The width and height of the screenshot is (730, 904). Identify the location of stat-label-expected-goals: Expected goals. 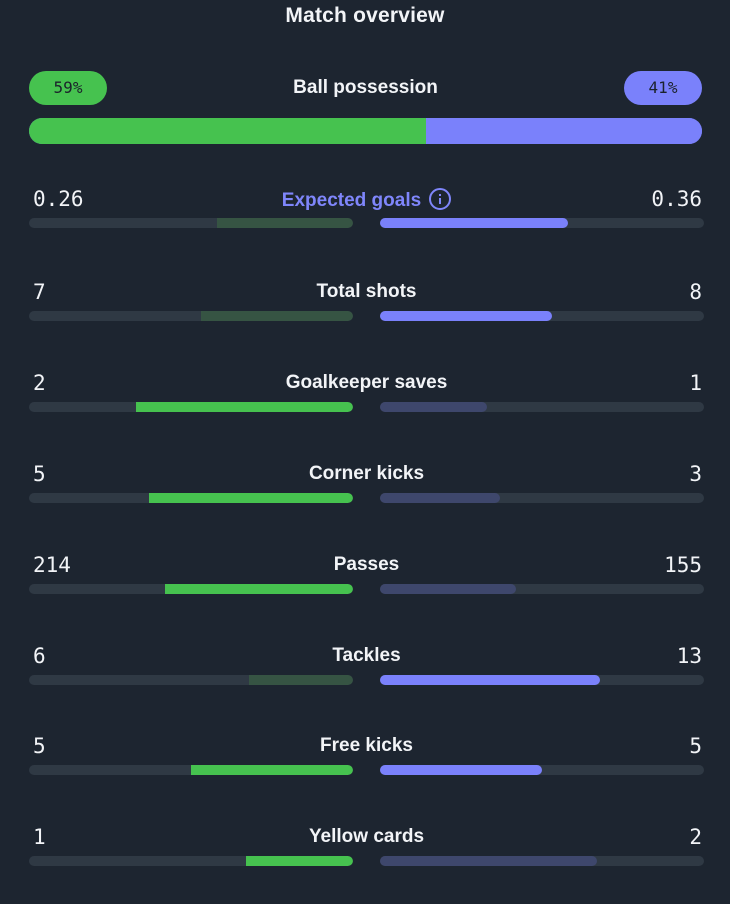
(366, 200).